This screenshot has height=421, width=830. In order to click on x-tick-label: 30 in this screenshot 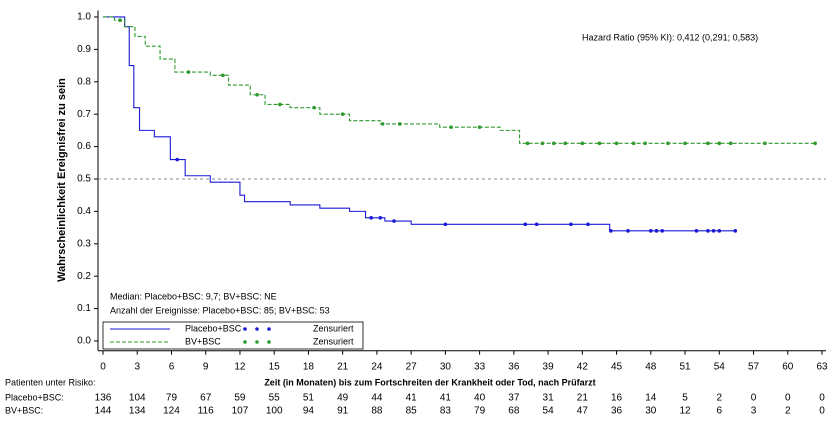, I will do `click(446, 366)`.